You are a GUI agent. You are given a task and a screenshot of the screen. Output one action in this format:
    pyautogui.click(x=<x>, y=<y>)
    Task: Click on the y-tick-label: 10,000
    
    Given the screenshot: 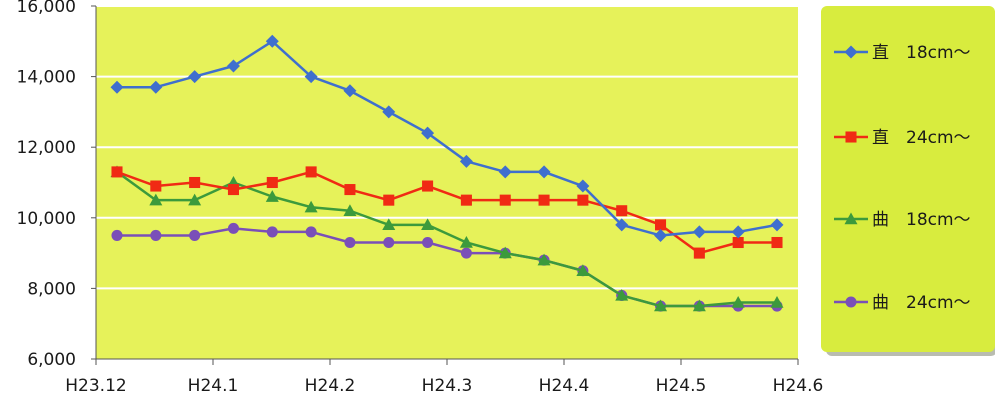 What is the action you would take?
    pyautogui.click(x=46, y=219)
    